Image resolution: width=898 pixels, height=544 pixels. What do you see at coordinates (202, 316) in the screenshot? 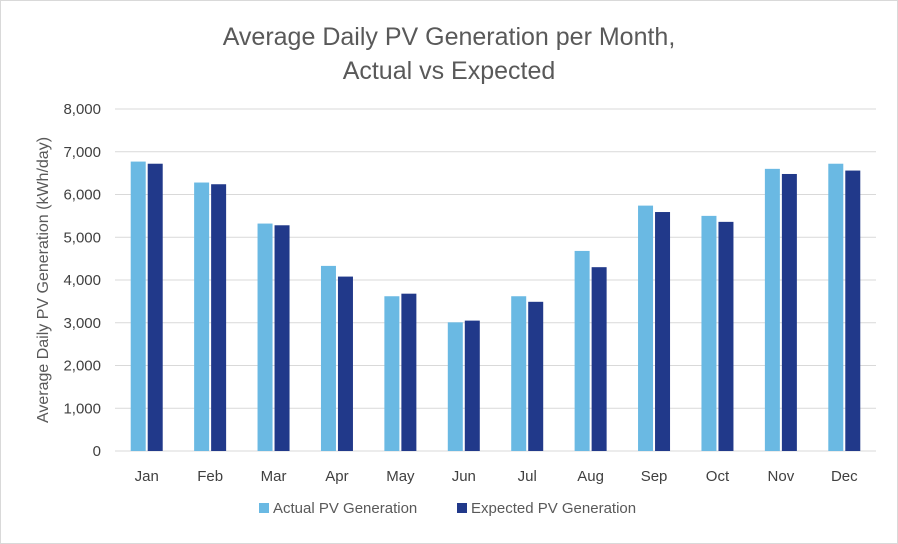
I see `bar-actual-feb` at bounding box center [202, 316].